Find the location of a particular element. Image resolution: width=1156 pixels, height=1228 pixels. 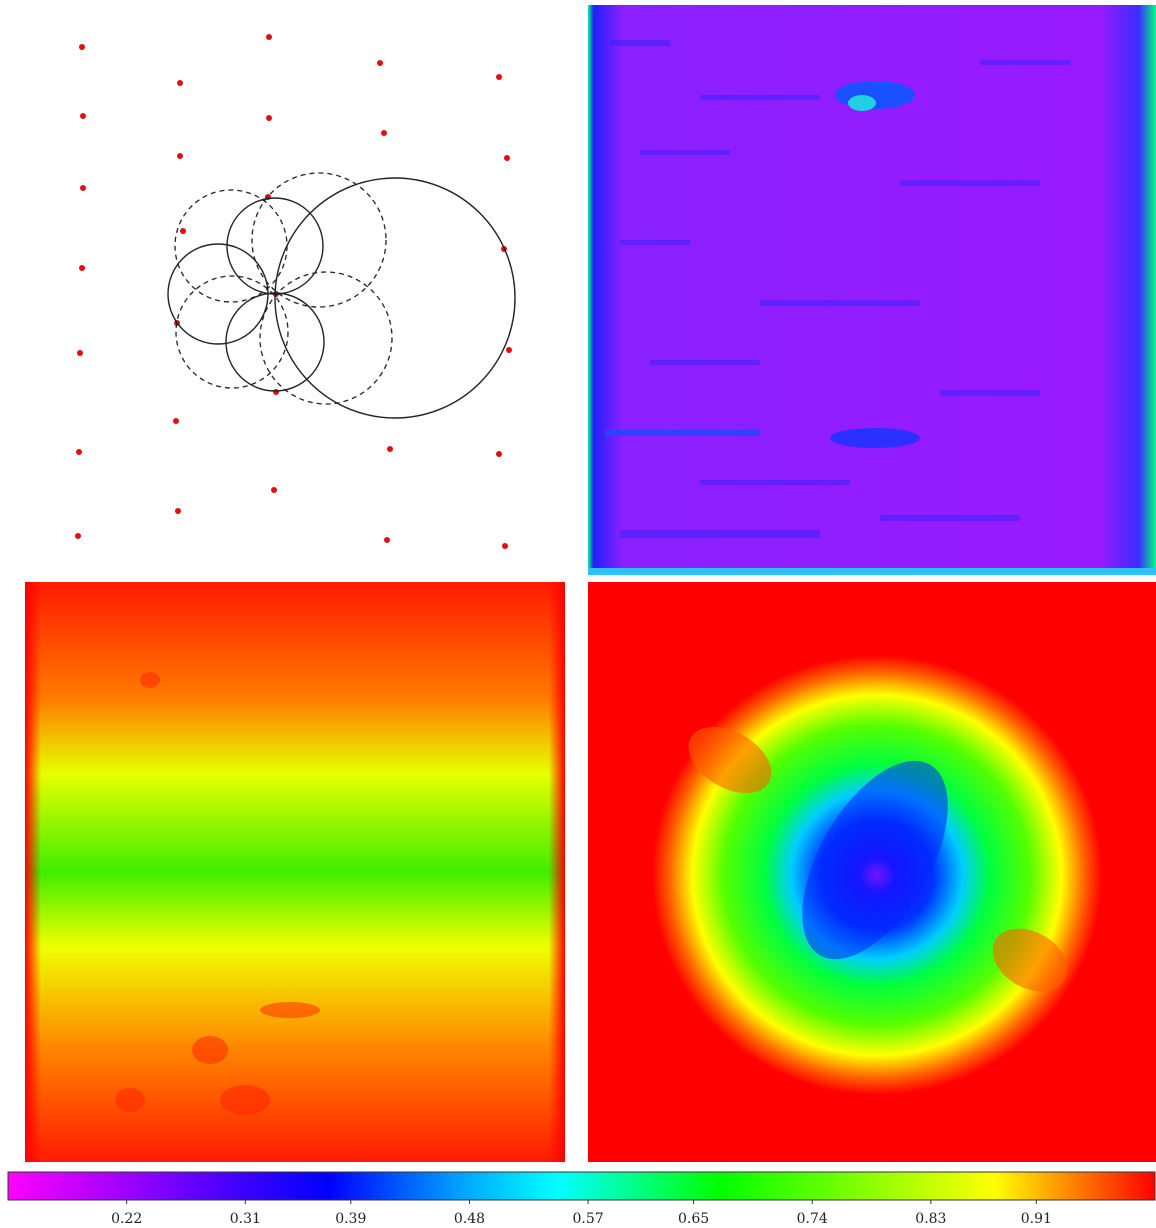

colorbar-ticks: 0.22 0.31 0.39 0.48 0.57 0.65 0.74 0.83 0.91 is located at coordinates (581, 1213).